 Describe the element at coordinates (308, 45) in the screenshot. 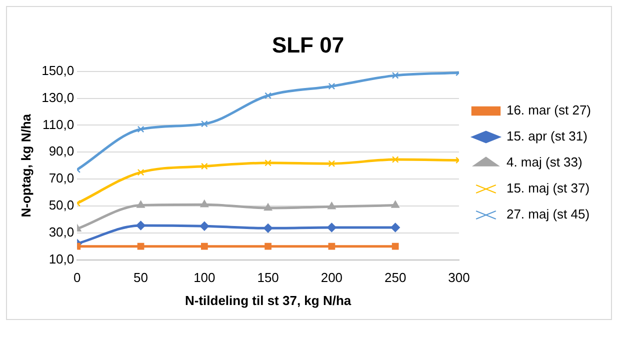

I see `chart-title: SLF 07` at that location.